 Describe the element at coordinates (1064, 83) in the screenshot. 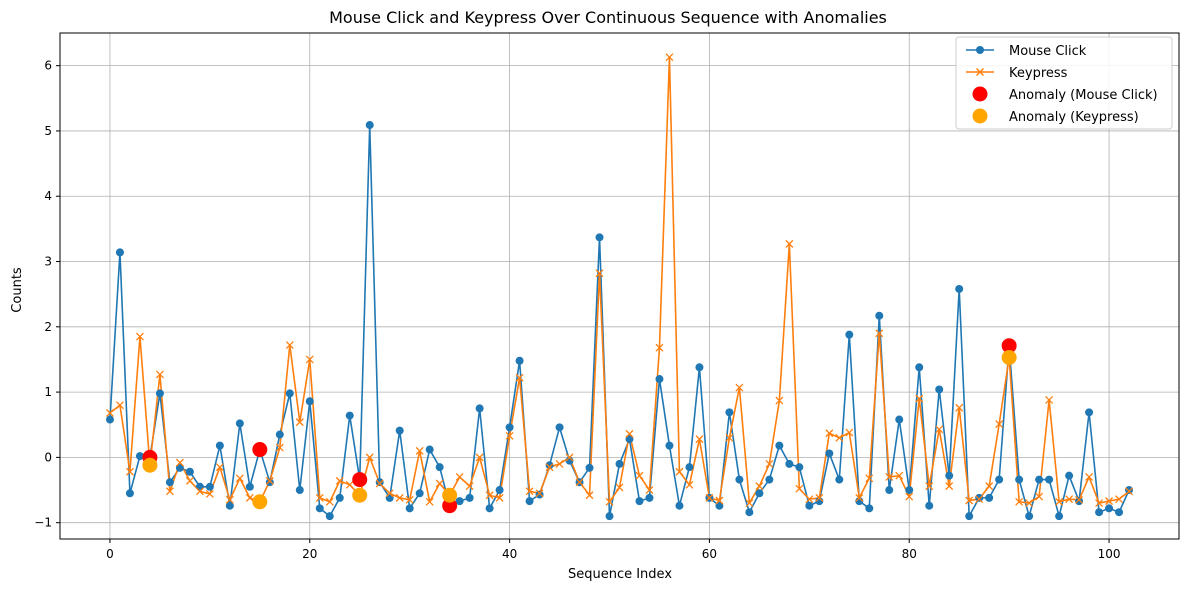

I see `legend-box` at that location.